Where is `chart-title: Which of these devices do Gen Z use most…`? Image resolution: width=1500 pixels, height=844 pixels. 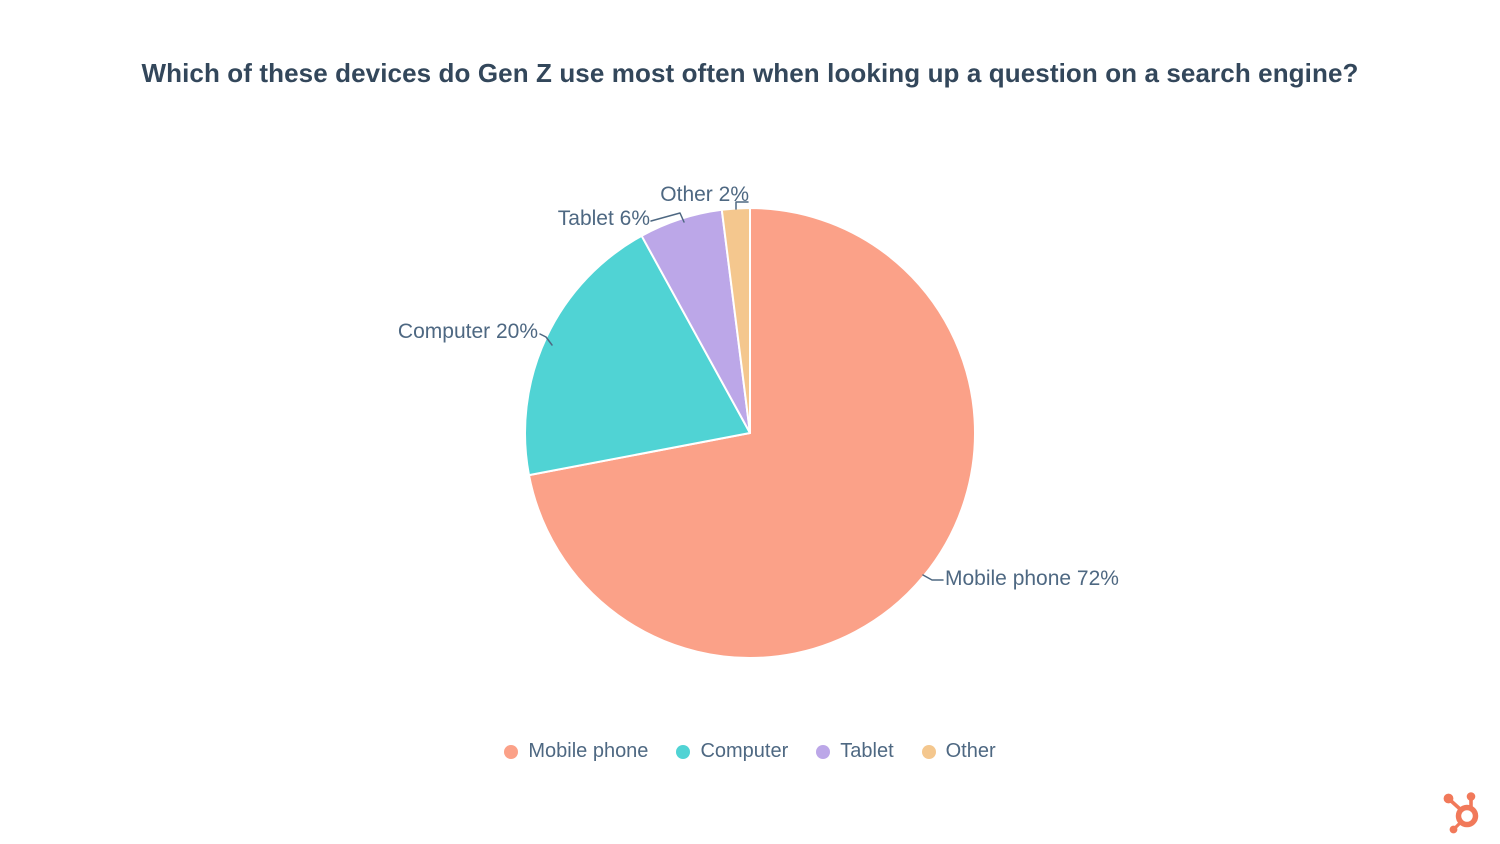 chart-title: Which of these devices do Gen Z use most… is located at coordinates (750, 73).